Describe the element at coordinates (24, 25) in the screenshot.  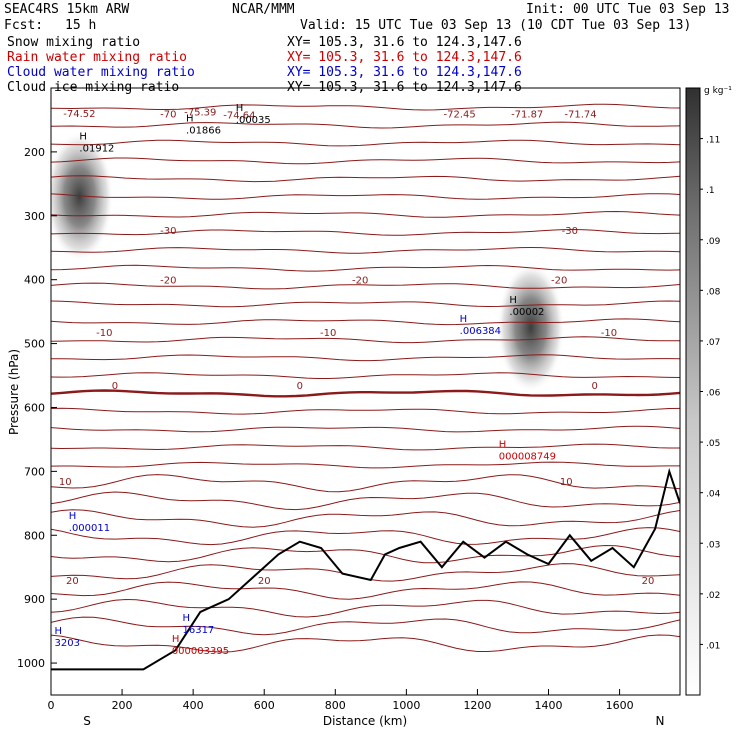
I see `forecast-label: Fcst:` at that location.